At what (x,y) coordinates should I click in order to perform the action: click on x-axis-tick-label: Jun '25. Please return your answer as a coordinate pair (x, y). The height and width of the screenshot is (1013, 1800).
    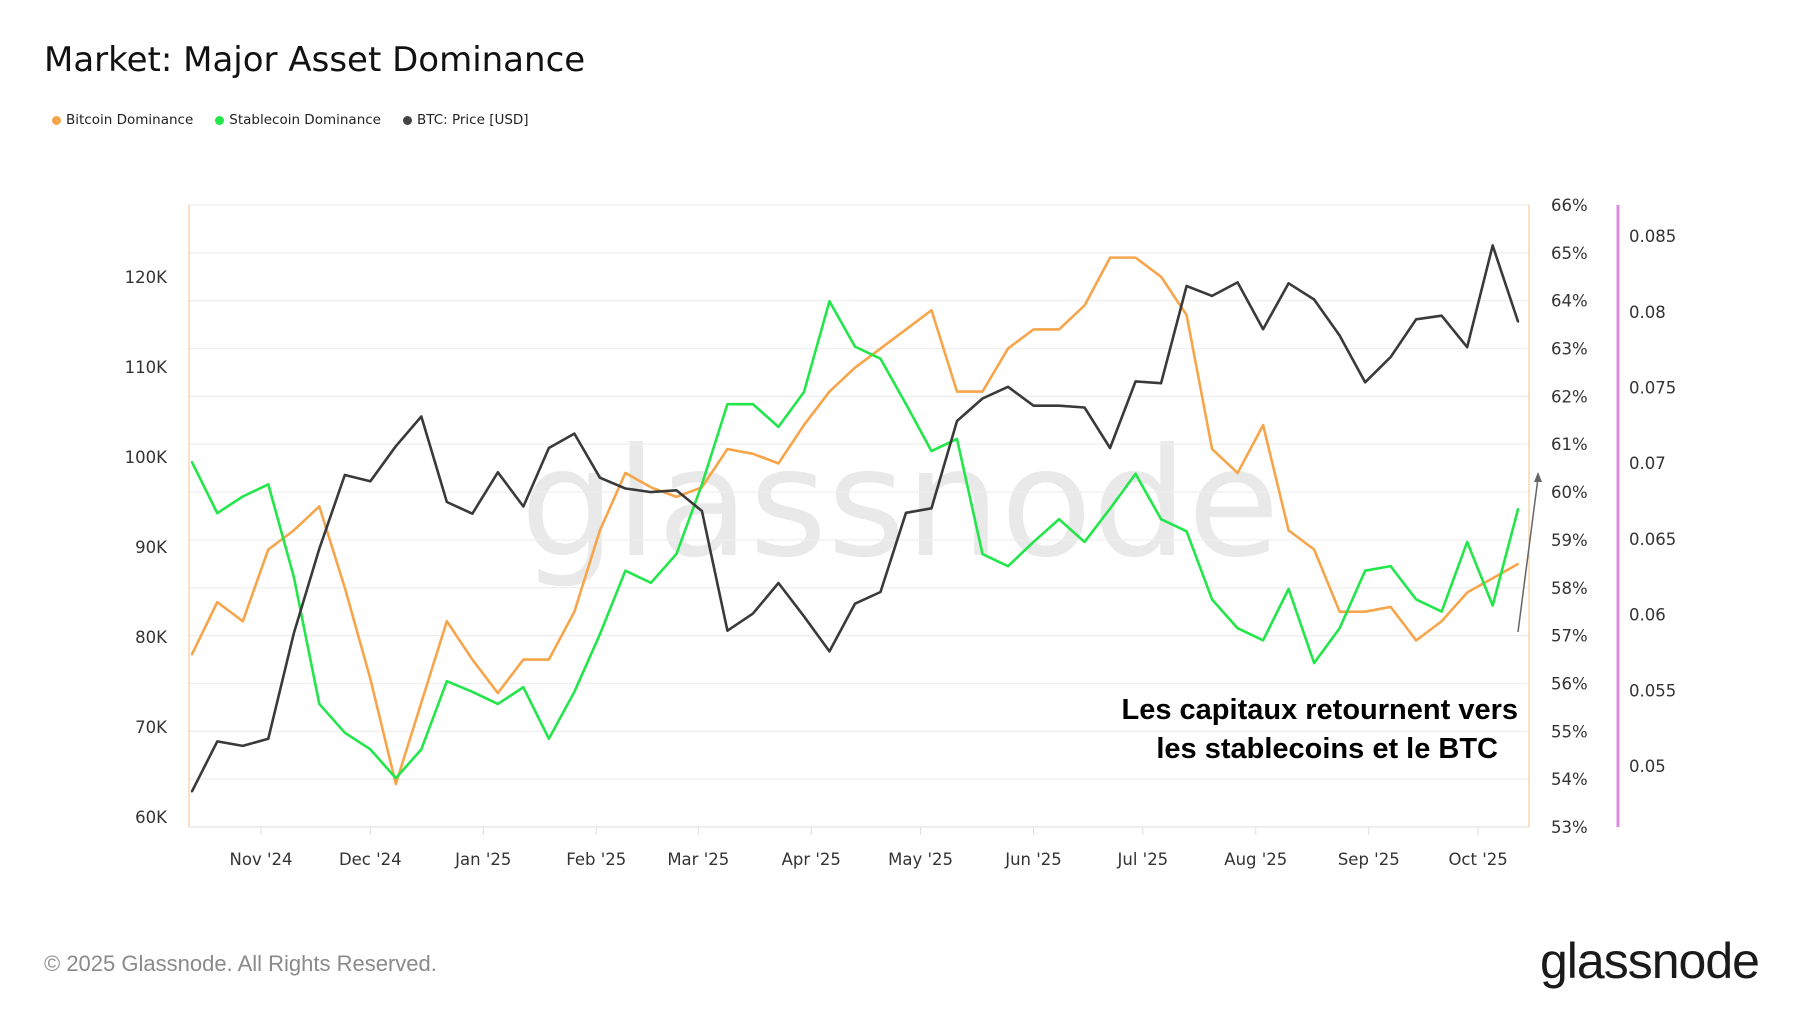
    Looking at the image, I should click on (1033, 859).